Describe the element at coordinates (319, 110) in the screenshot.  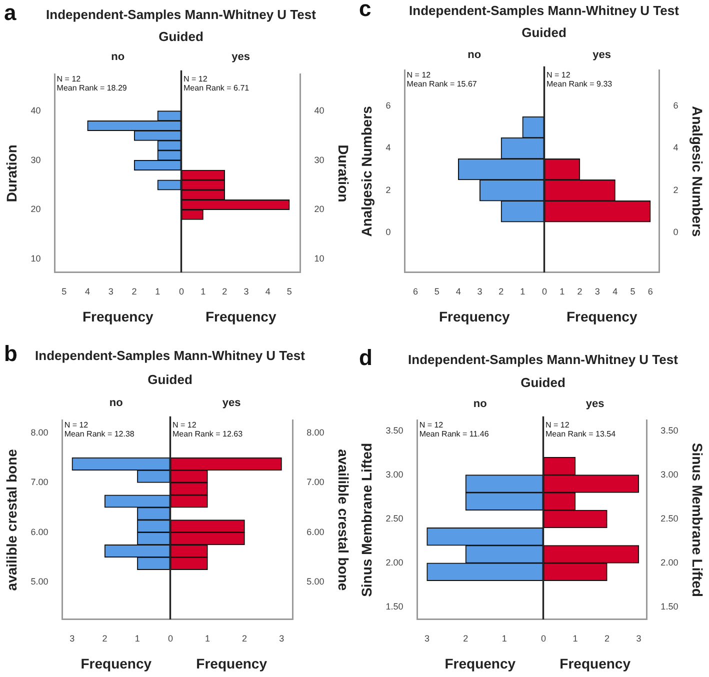
I see `y-tick-label: 40` at that location.